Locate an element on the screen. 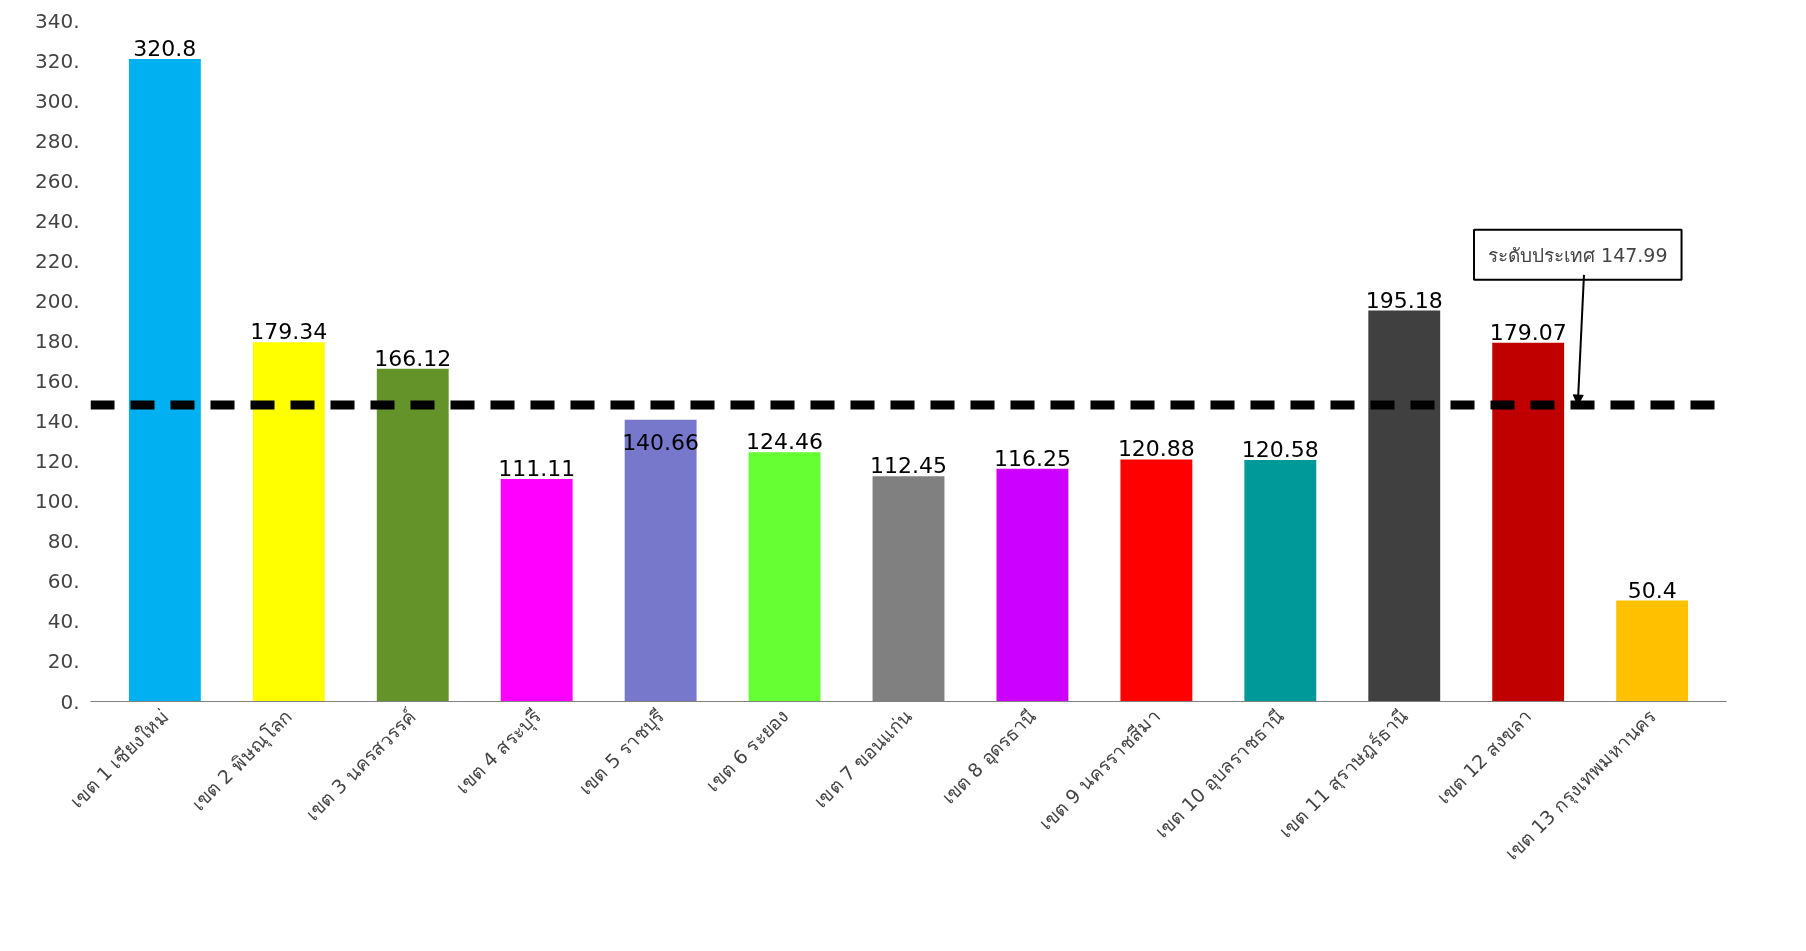 The image size is (1806, 951). data-label: 120.88 is located at coordinates (1156, 449).